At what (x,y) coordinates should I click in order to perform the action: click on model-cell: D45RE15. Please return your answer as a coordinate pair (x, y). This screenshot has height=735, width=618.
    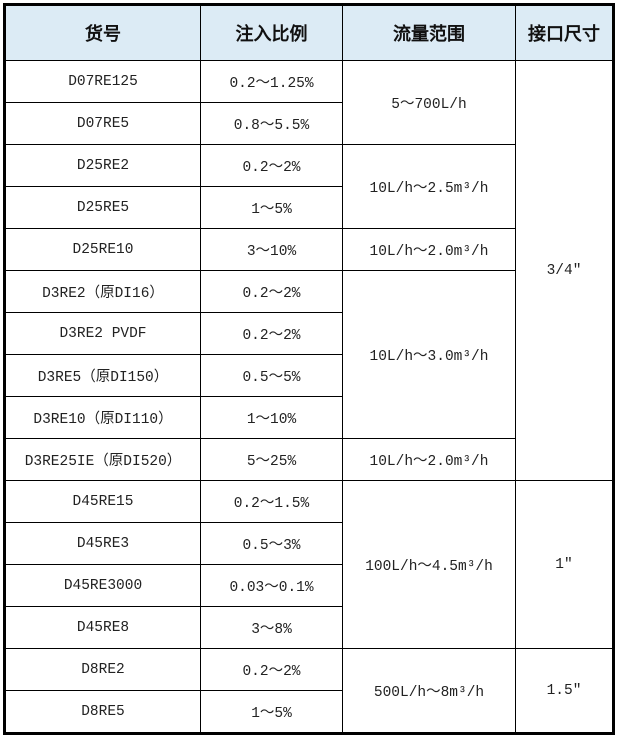
    Looking at the image, I should click on (102, 501).